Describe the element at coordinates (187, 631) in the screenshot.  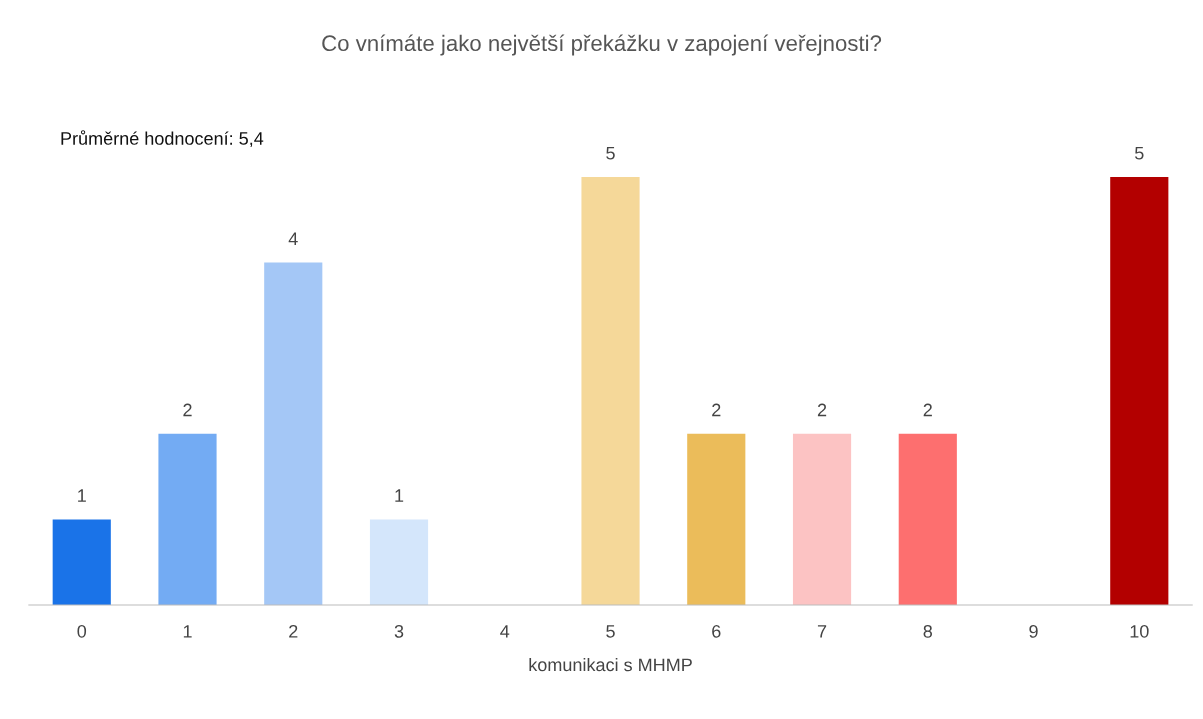
I see `x-tick-label: 1` at that location.